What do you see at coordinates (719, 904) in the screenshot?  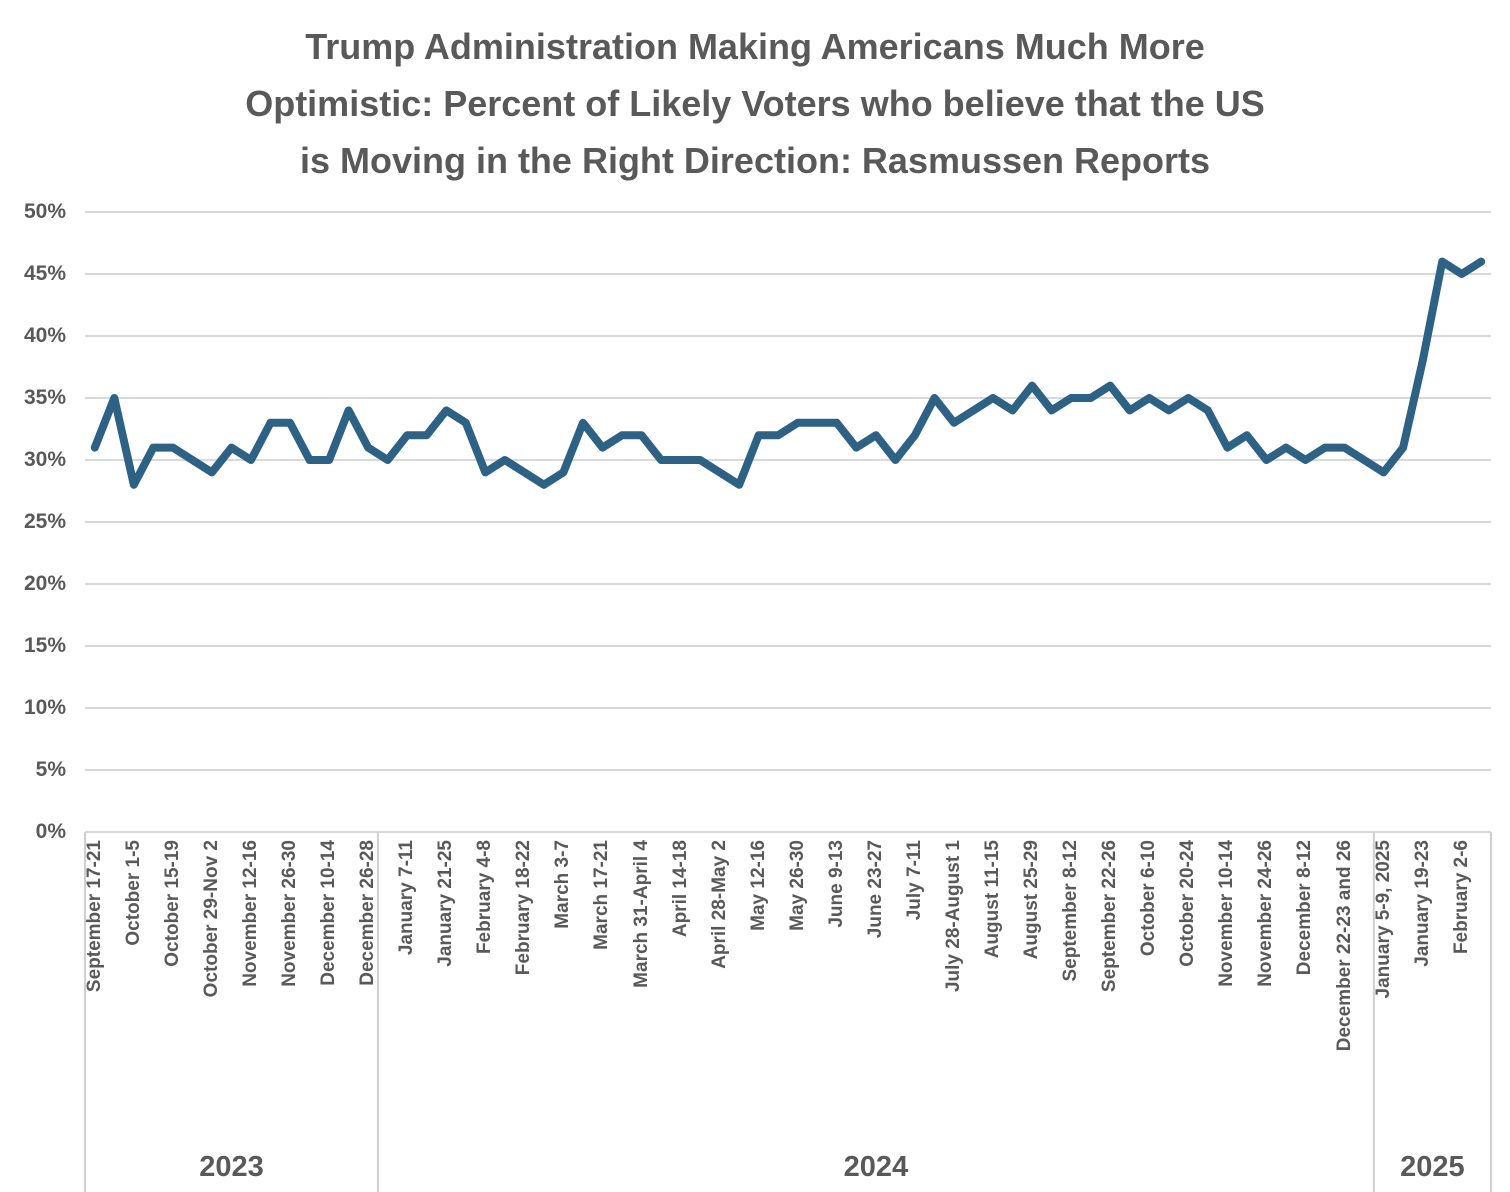 I see `x-axis-tick-label: April 28-May 2` at bounding box center [719, 904].